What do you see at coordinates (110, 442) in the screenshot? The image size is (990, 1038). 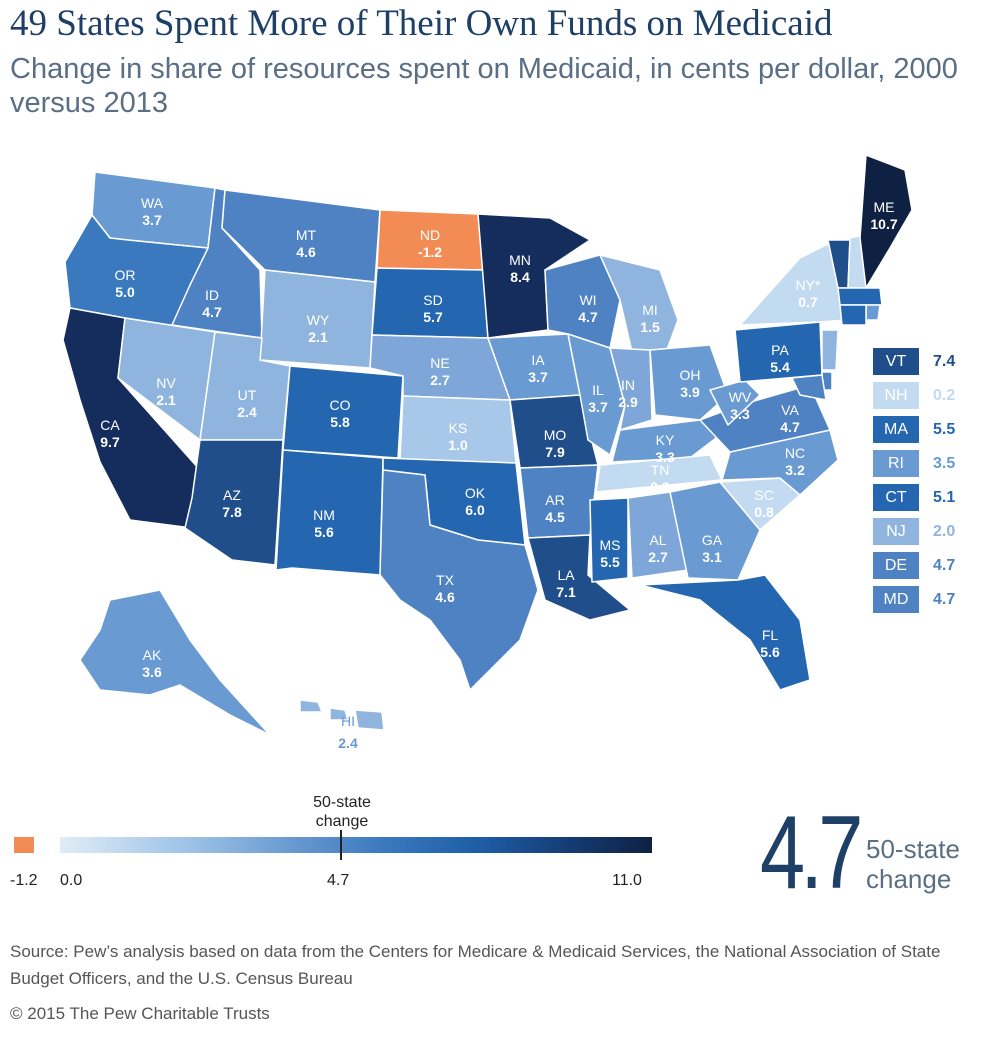 I see `state-value-ca: 9.7` at bounding box center [110, 442].